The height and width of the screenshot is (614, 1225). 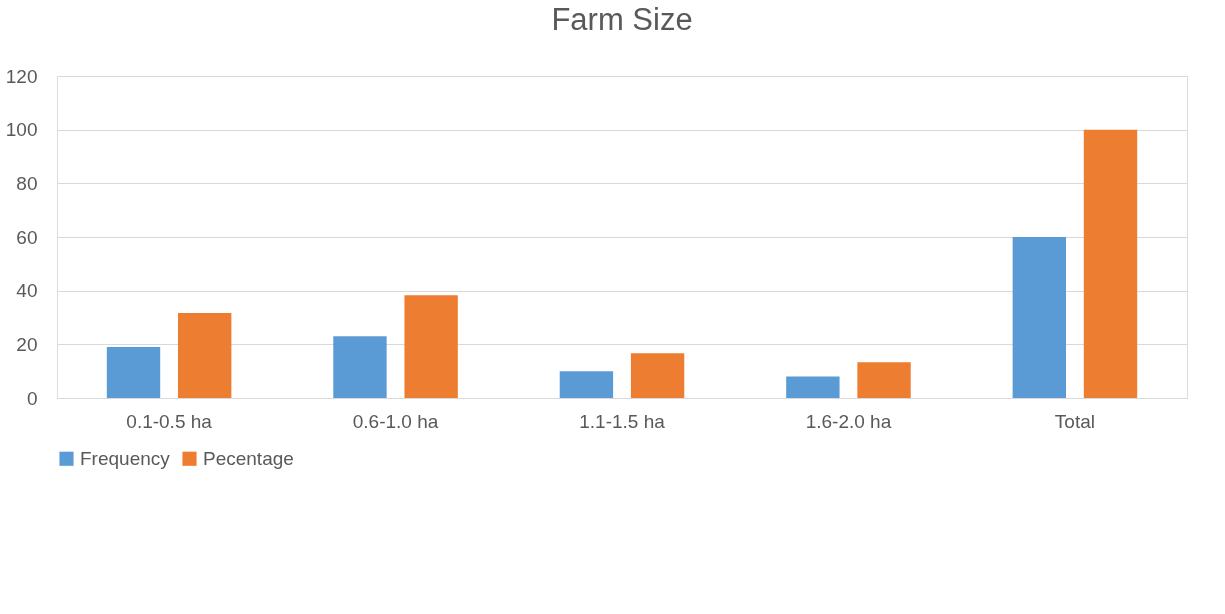 I want to click on x-tick-label: 1.6-2.0 ha, so click(x=848, y=421).